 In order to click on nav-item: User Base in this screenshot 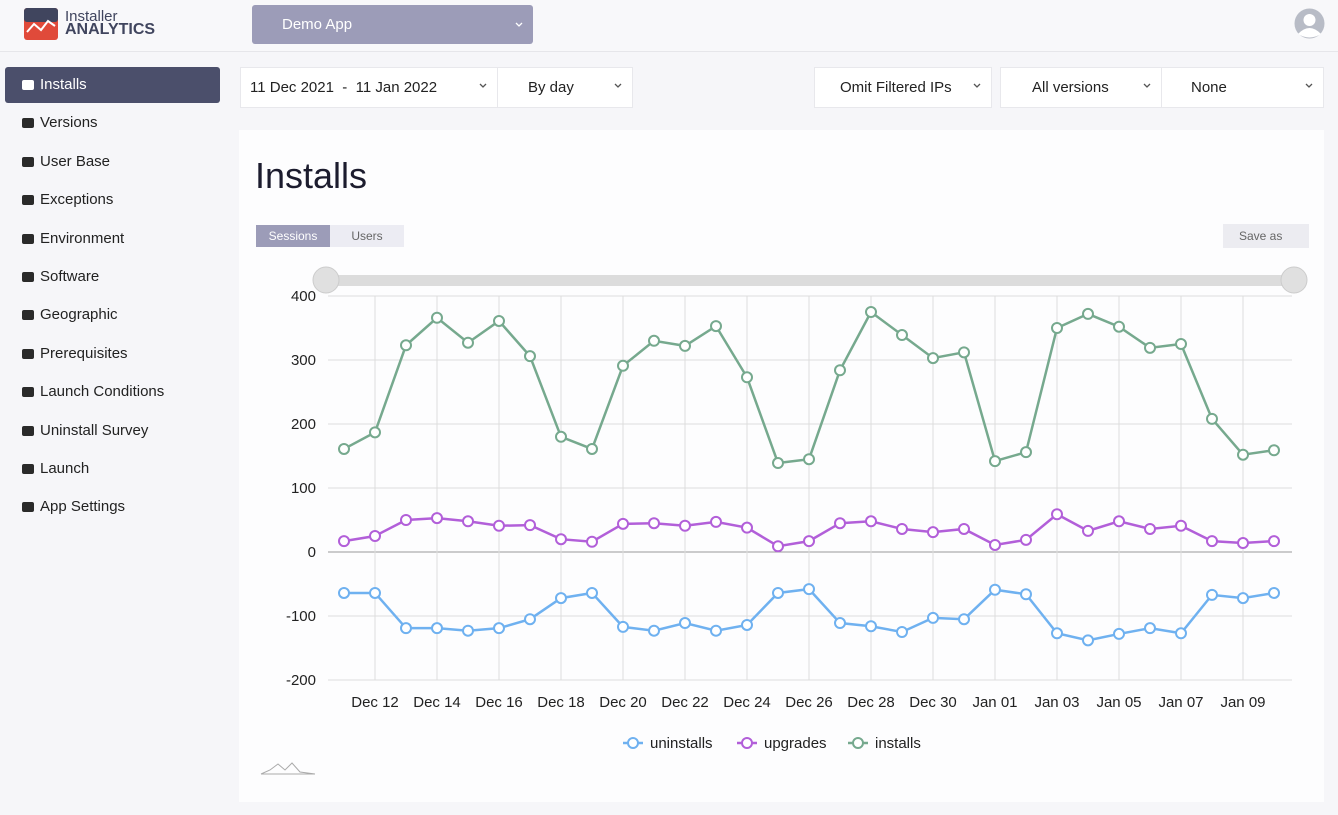, I will do `click(112, 162)`.